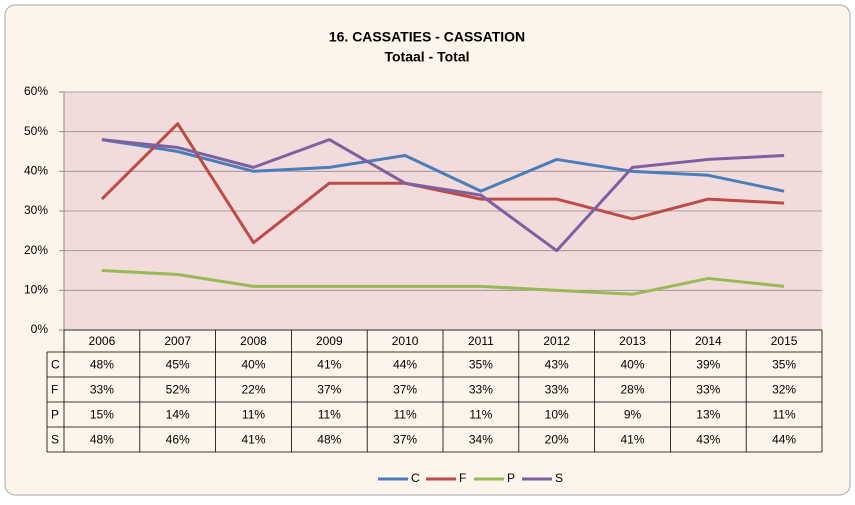 The image size is (855, 505). What do you see at coordinates (481, 341) in the screenshot?
I see `x-tick-label: 2011` at bounding box center [481, 341].